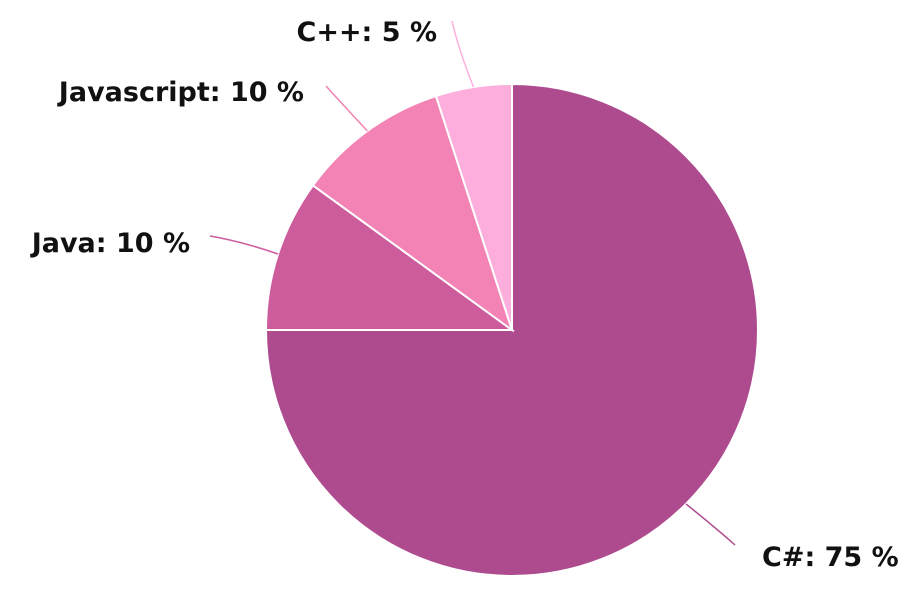 This screenshot has height=589, width=916. I want to click on slice-label-3: C++: 5 %, so click(367, 32).